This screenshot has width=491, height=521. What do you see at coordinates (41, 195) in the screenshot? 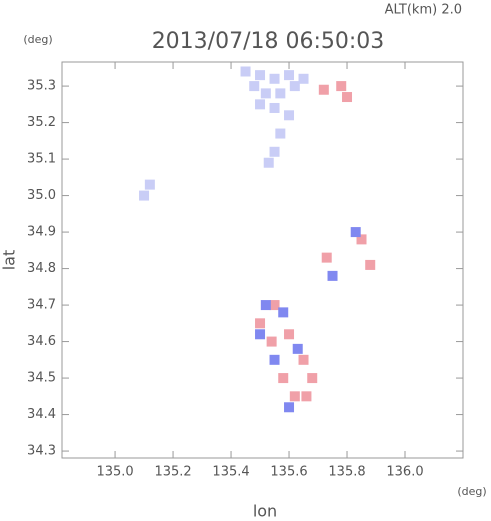
I see `y-tick-label: 35.0` at bounding box center [41, 195].